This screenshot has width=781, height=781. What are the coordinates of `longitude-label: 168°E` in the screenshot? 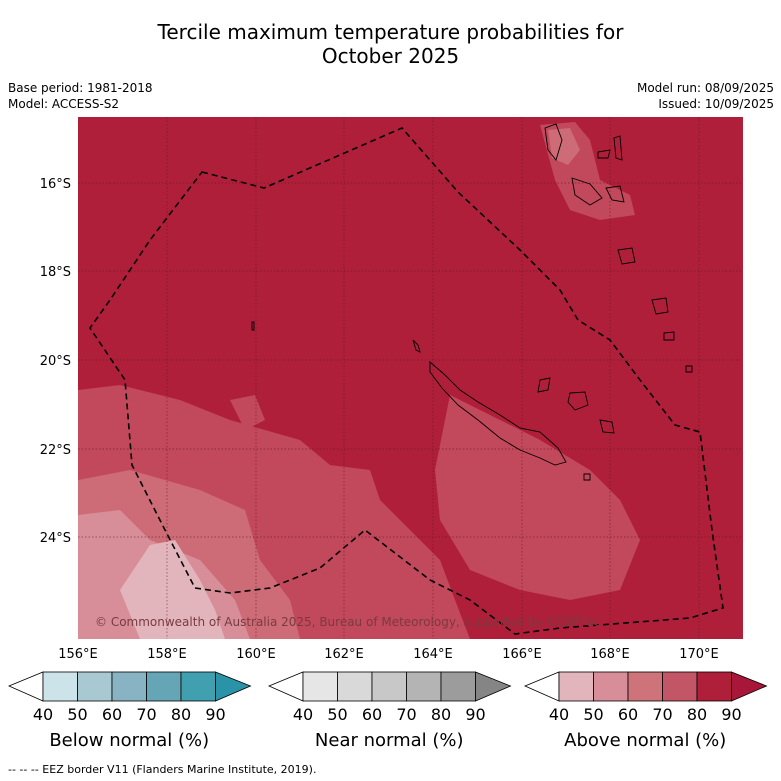 It's located at (610, 654).